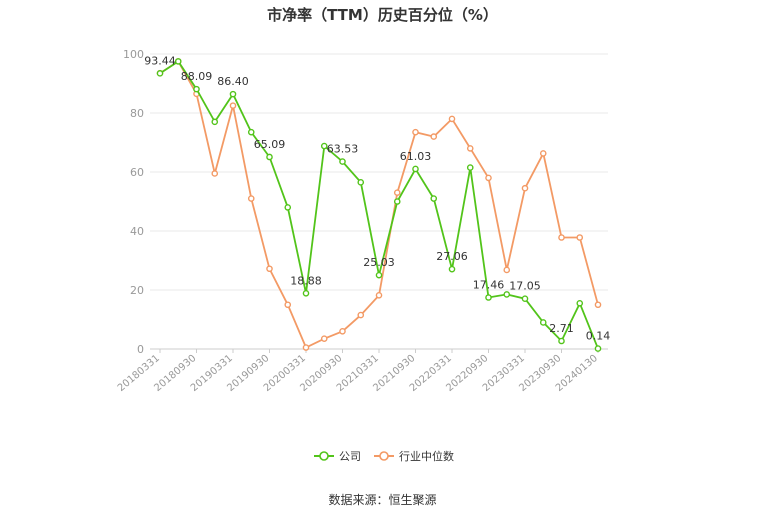 The height and width of the screenshot is (517, 765). I want to click on y-tick-label: 60, so click(137, 172).